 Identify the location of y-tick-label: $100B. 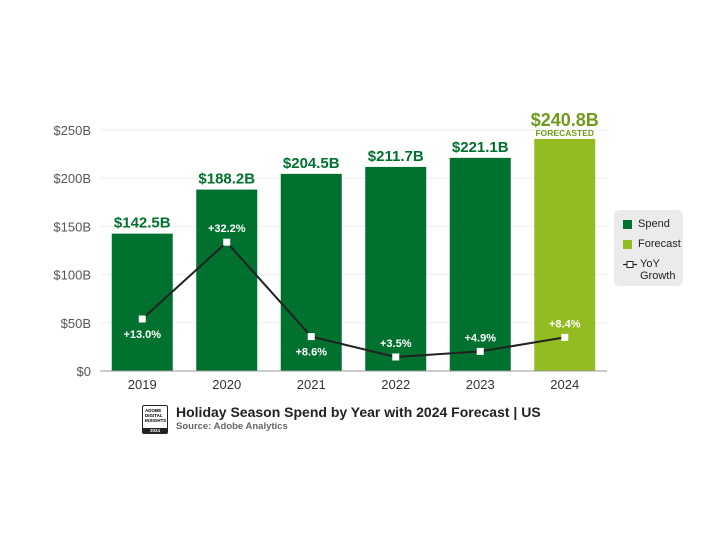
(72, 275).